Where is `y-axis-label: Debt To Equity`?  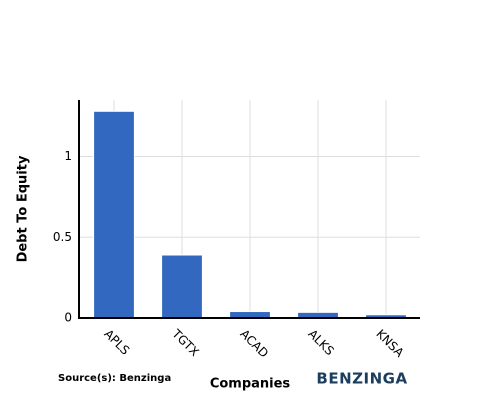
y-axis-label: Debt To Equity is located at coordinates (23, 208).